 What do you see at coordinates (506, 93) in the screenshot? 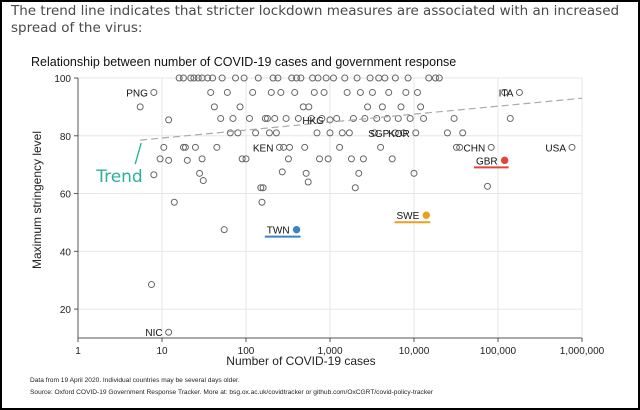
I see `point-ita-label: ITA` at bounding box center [506, 93].